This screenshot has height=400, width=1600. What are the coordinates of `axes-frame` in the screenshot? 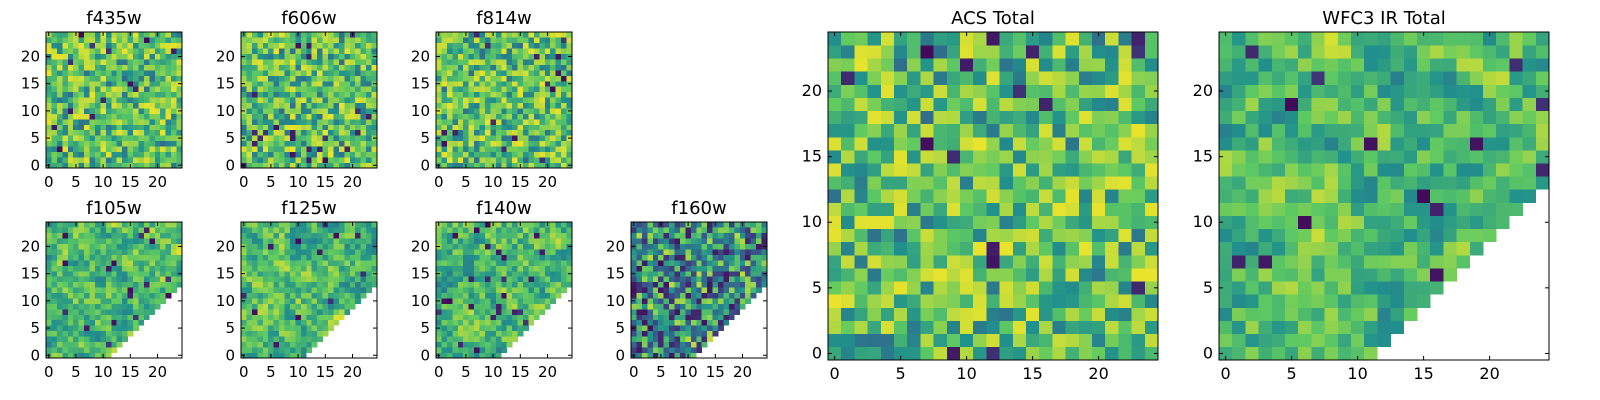 It's located at (699, 290).